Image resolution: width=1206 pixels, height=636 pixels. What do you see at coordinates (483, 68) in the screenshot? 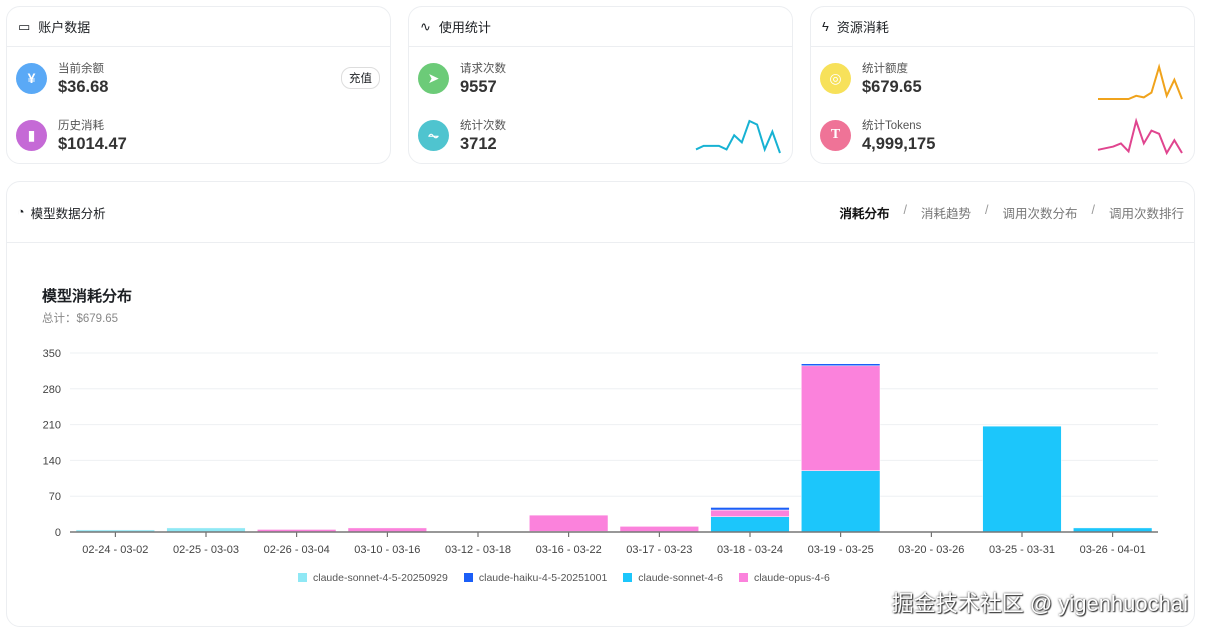
I see `requests-label: 请求次数` at bounding box center [483, 68].